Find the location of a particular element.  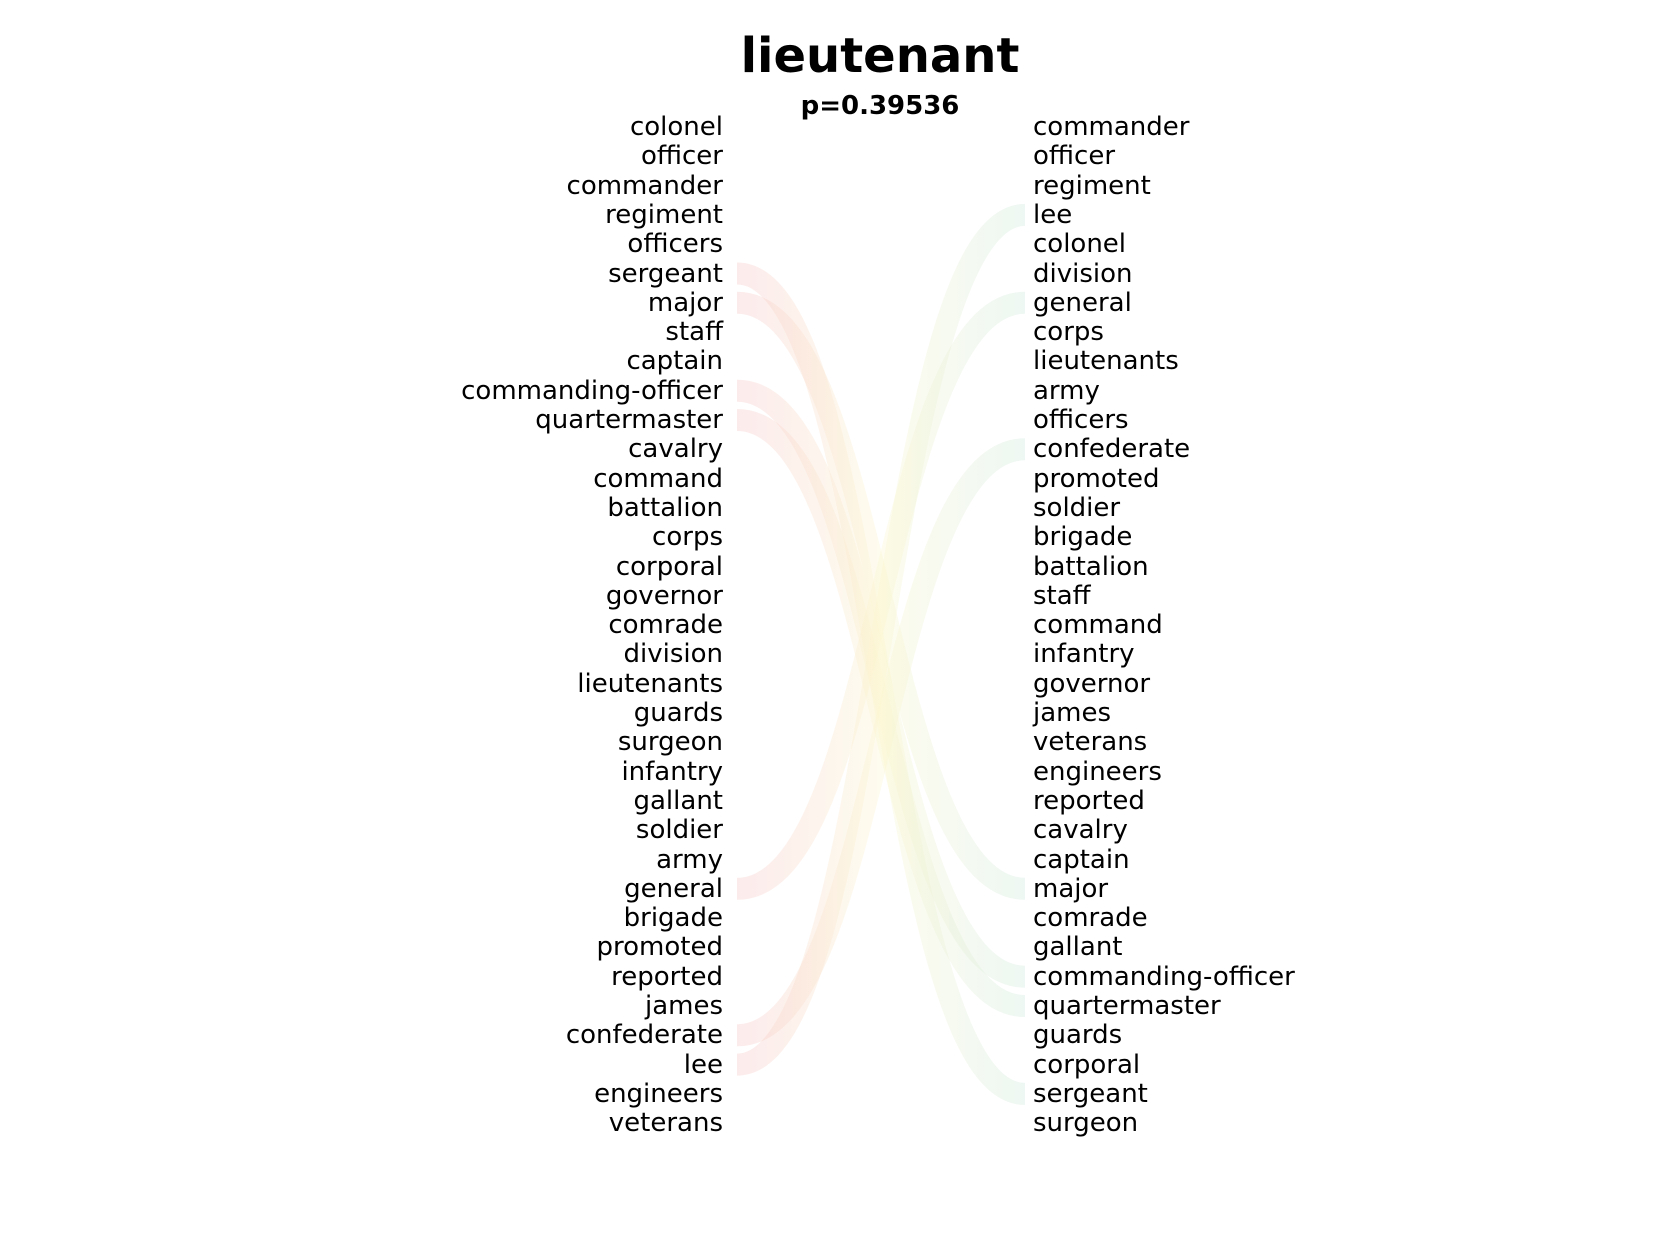

right-word: division is located at coordinates (1083, 273).